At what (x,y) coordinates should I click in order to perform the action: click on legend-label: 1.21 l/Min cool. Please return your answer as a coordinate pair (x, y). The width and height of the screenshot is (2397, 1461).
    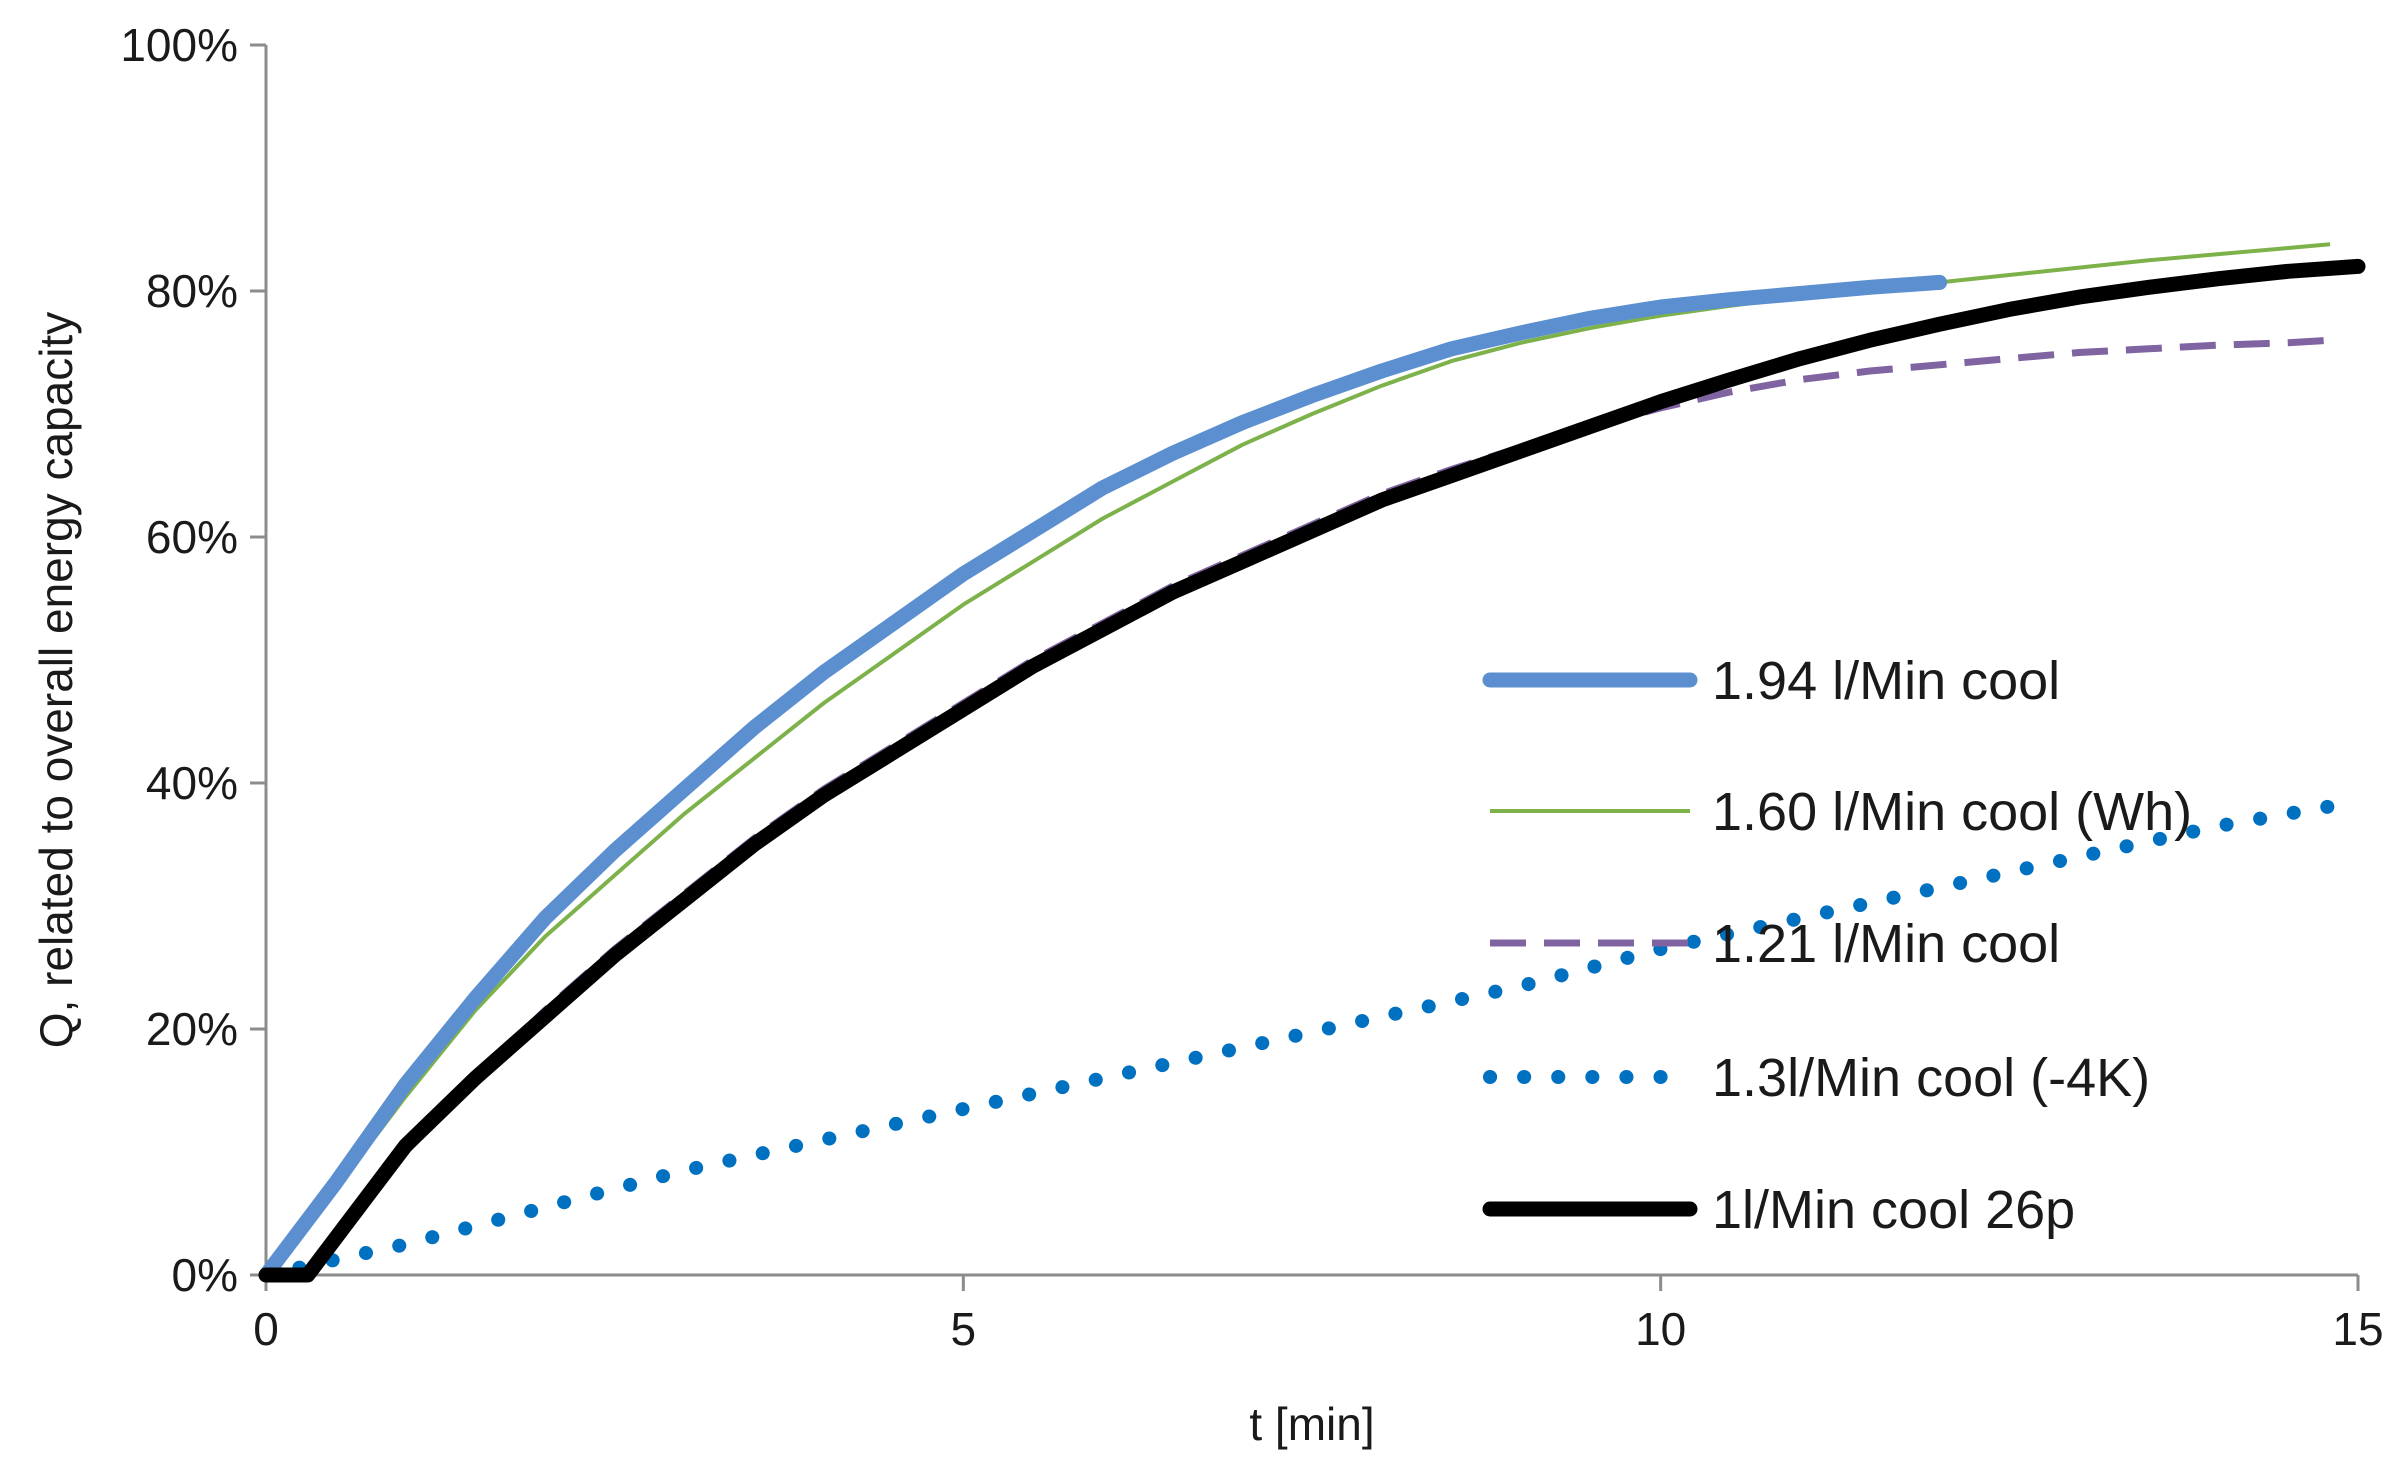
    Looking at the image, I should click on (1886, 944).